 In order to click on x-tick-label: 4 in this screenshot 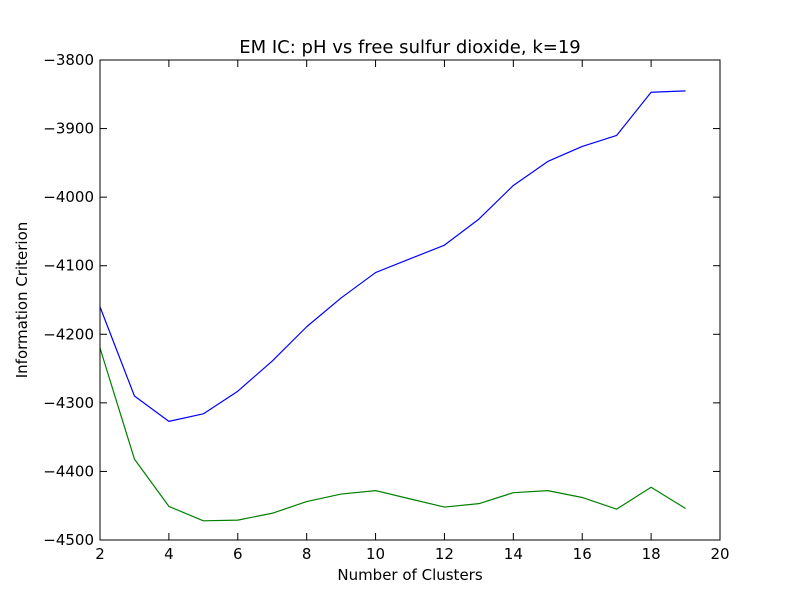, I will do `click(169, 554)`.